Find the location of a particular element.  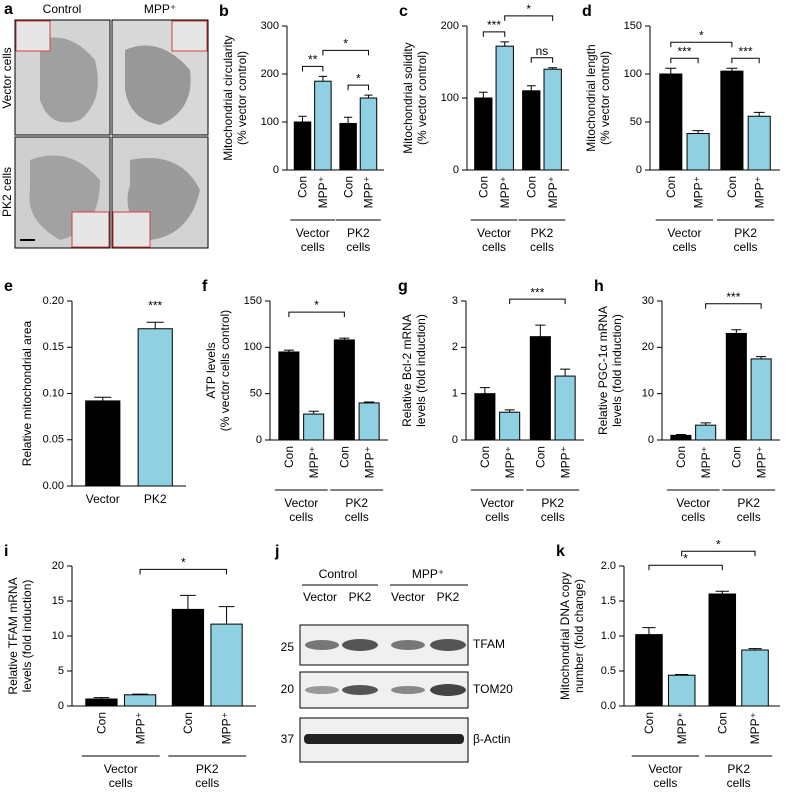

column-label: Control is located at coordinates (62, 9).